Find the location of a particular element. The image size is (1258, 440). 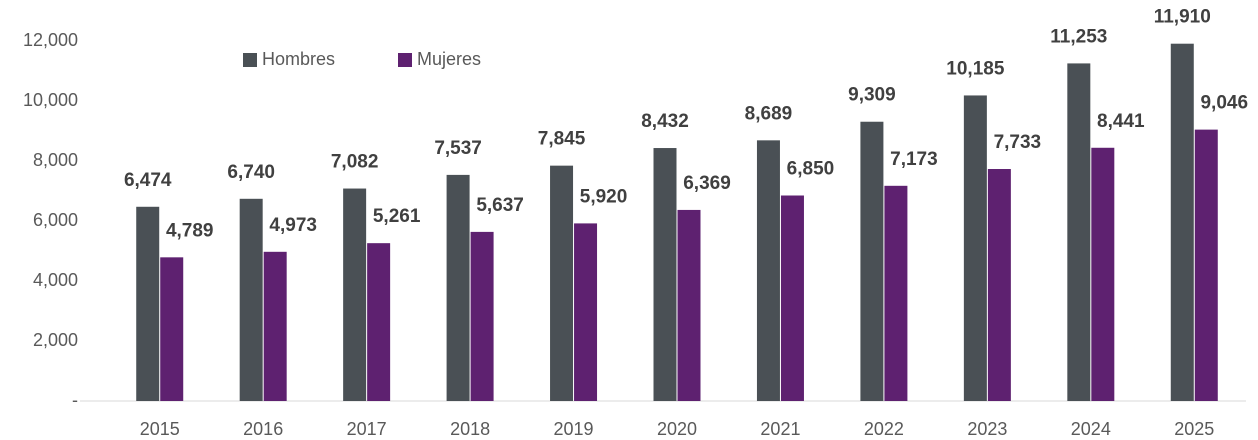

y-tick-label: 12,000 is located at coordinates (50, 40).